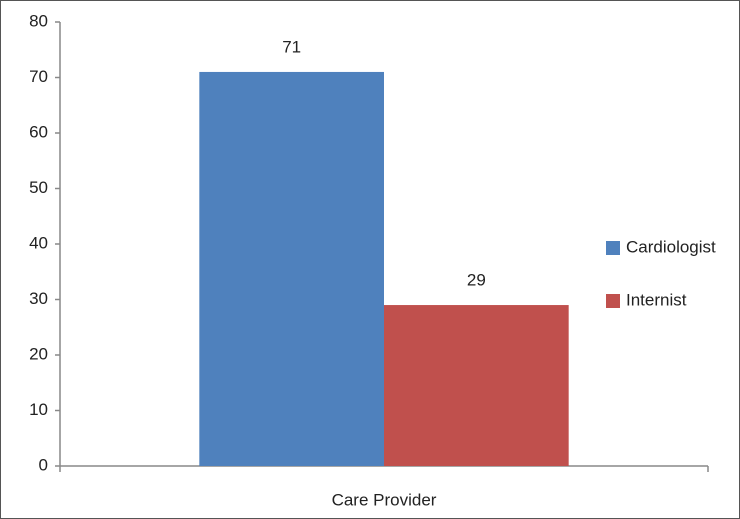 This screenshot has height=519, width=740. Describe the element at coordinates (671, 246) in the screenshot. I see `legend-label: Cardiologist` at that location.